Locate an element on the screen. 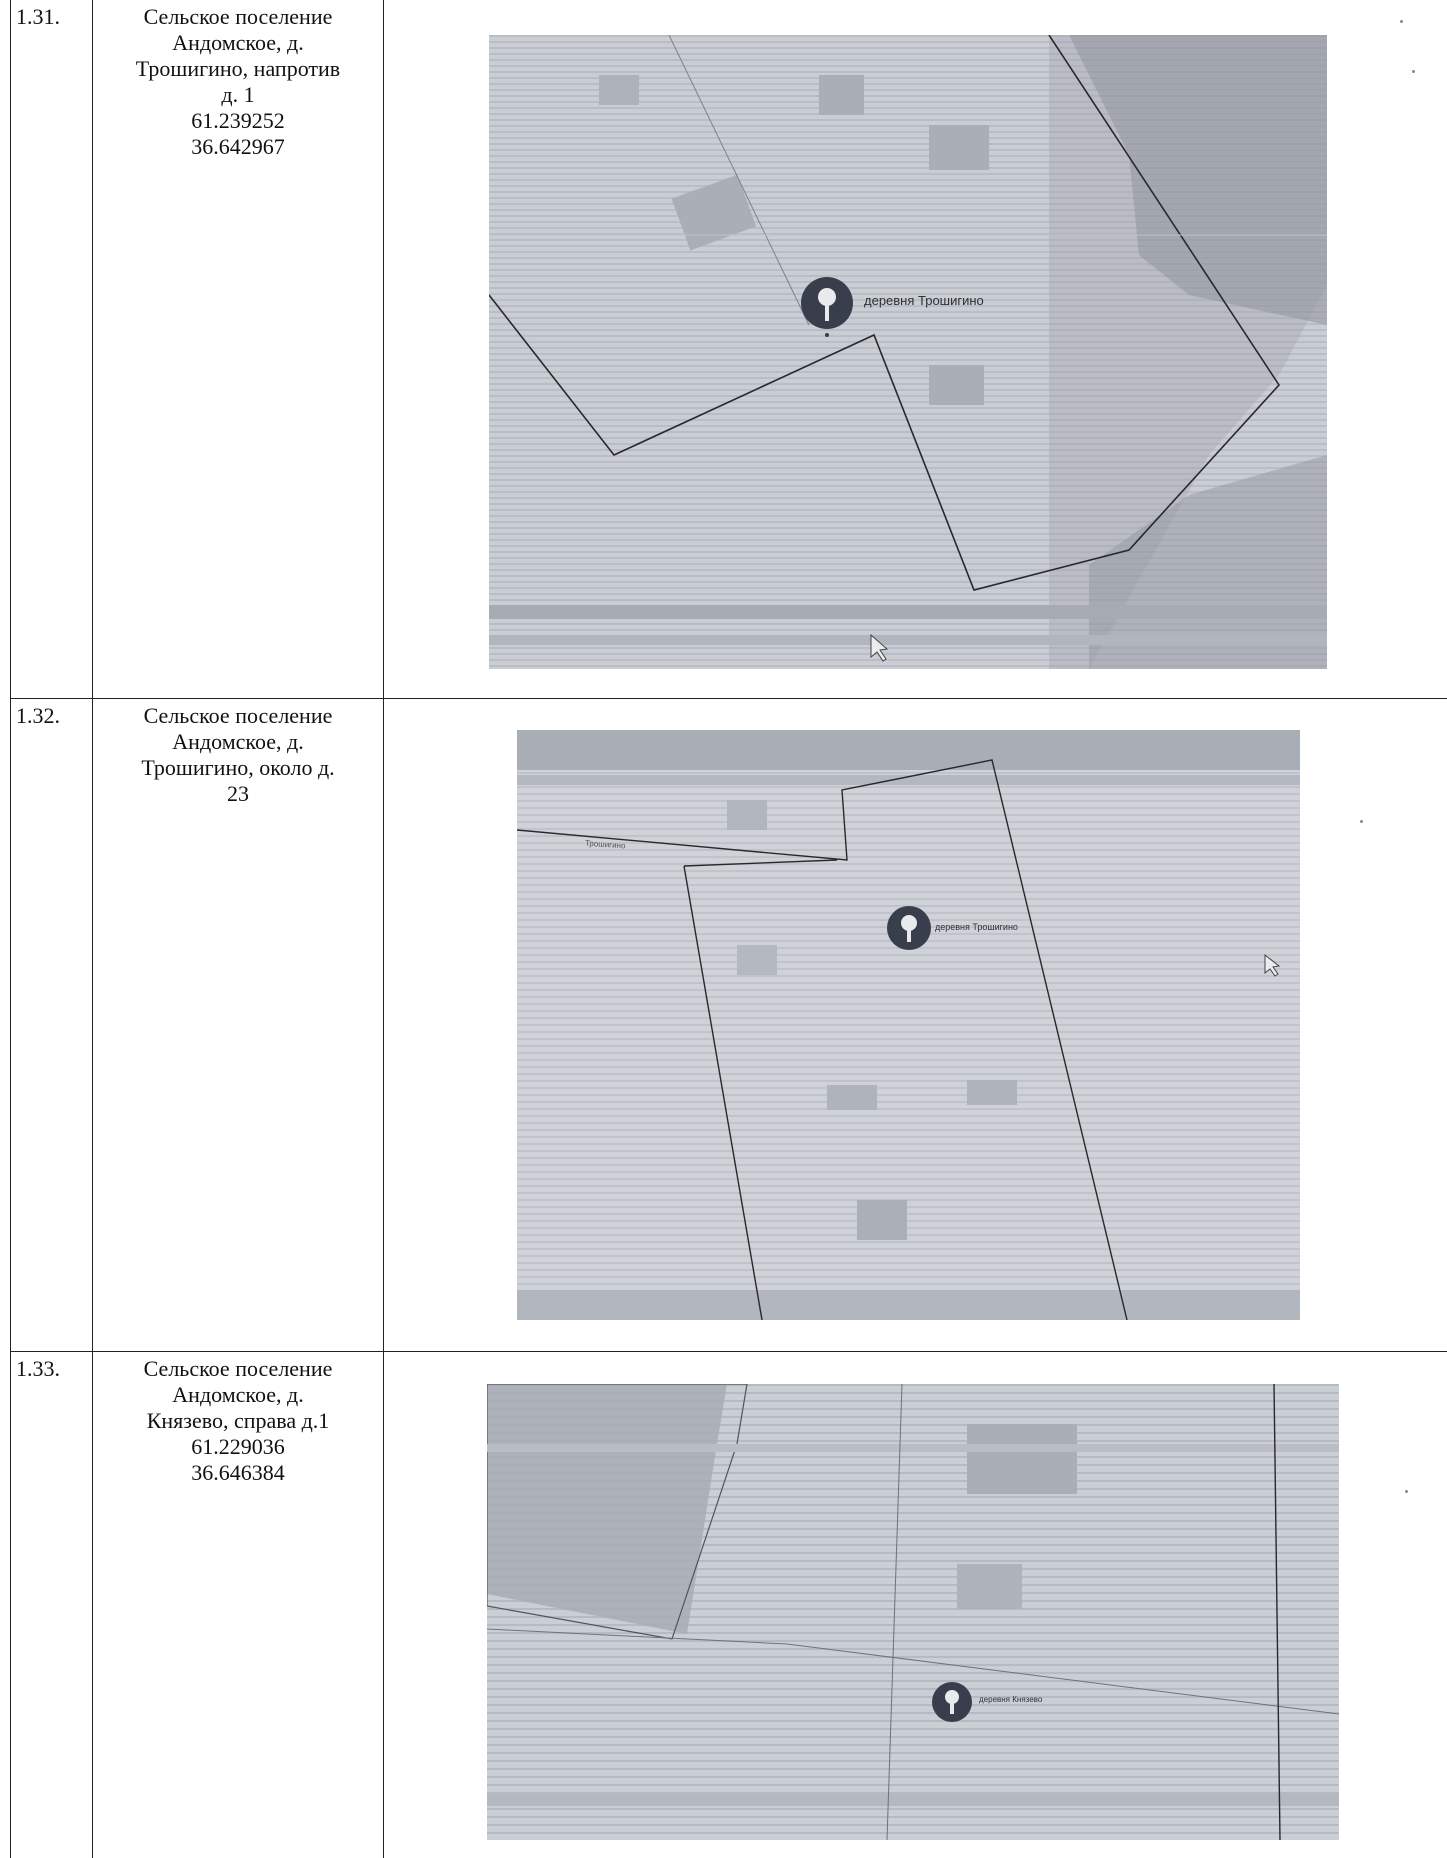  address-line: 23 is located at coordinates (238, 793).